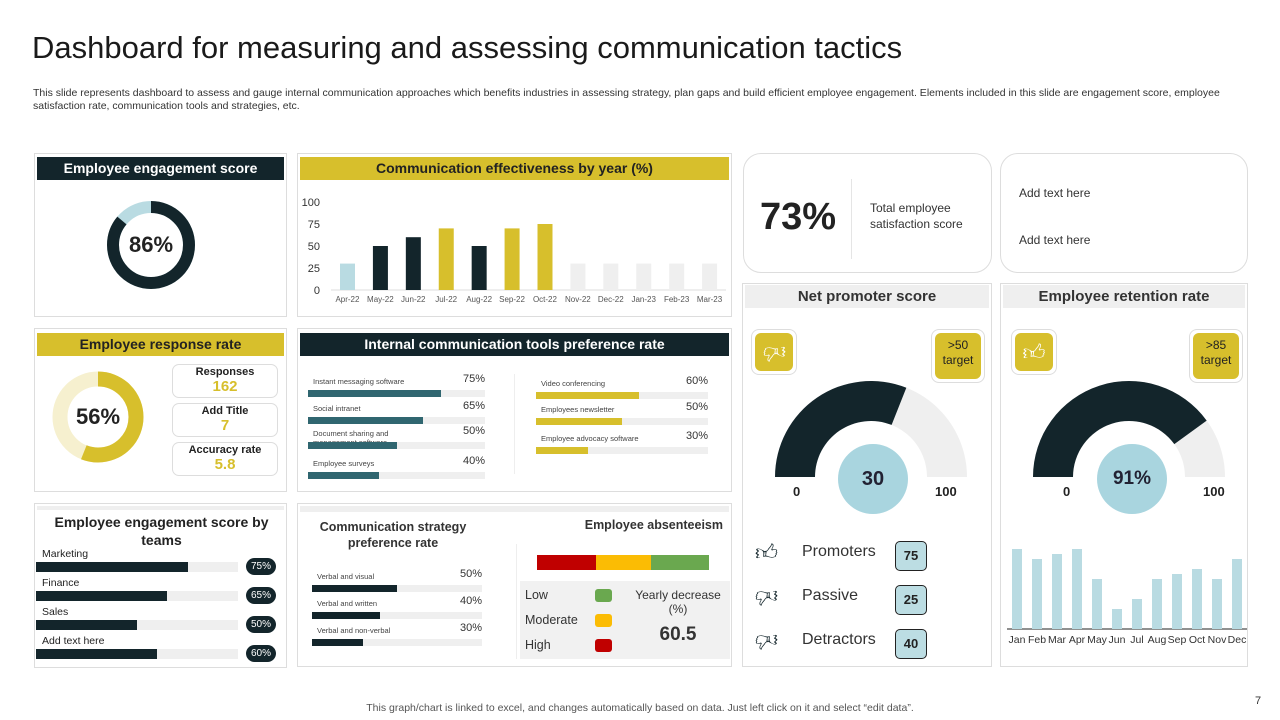  What do you see at coordinates (225, 450) in the screenshot?
I see `stat-label: Accuracy rate` at bounding box center [225, 450].